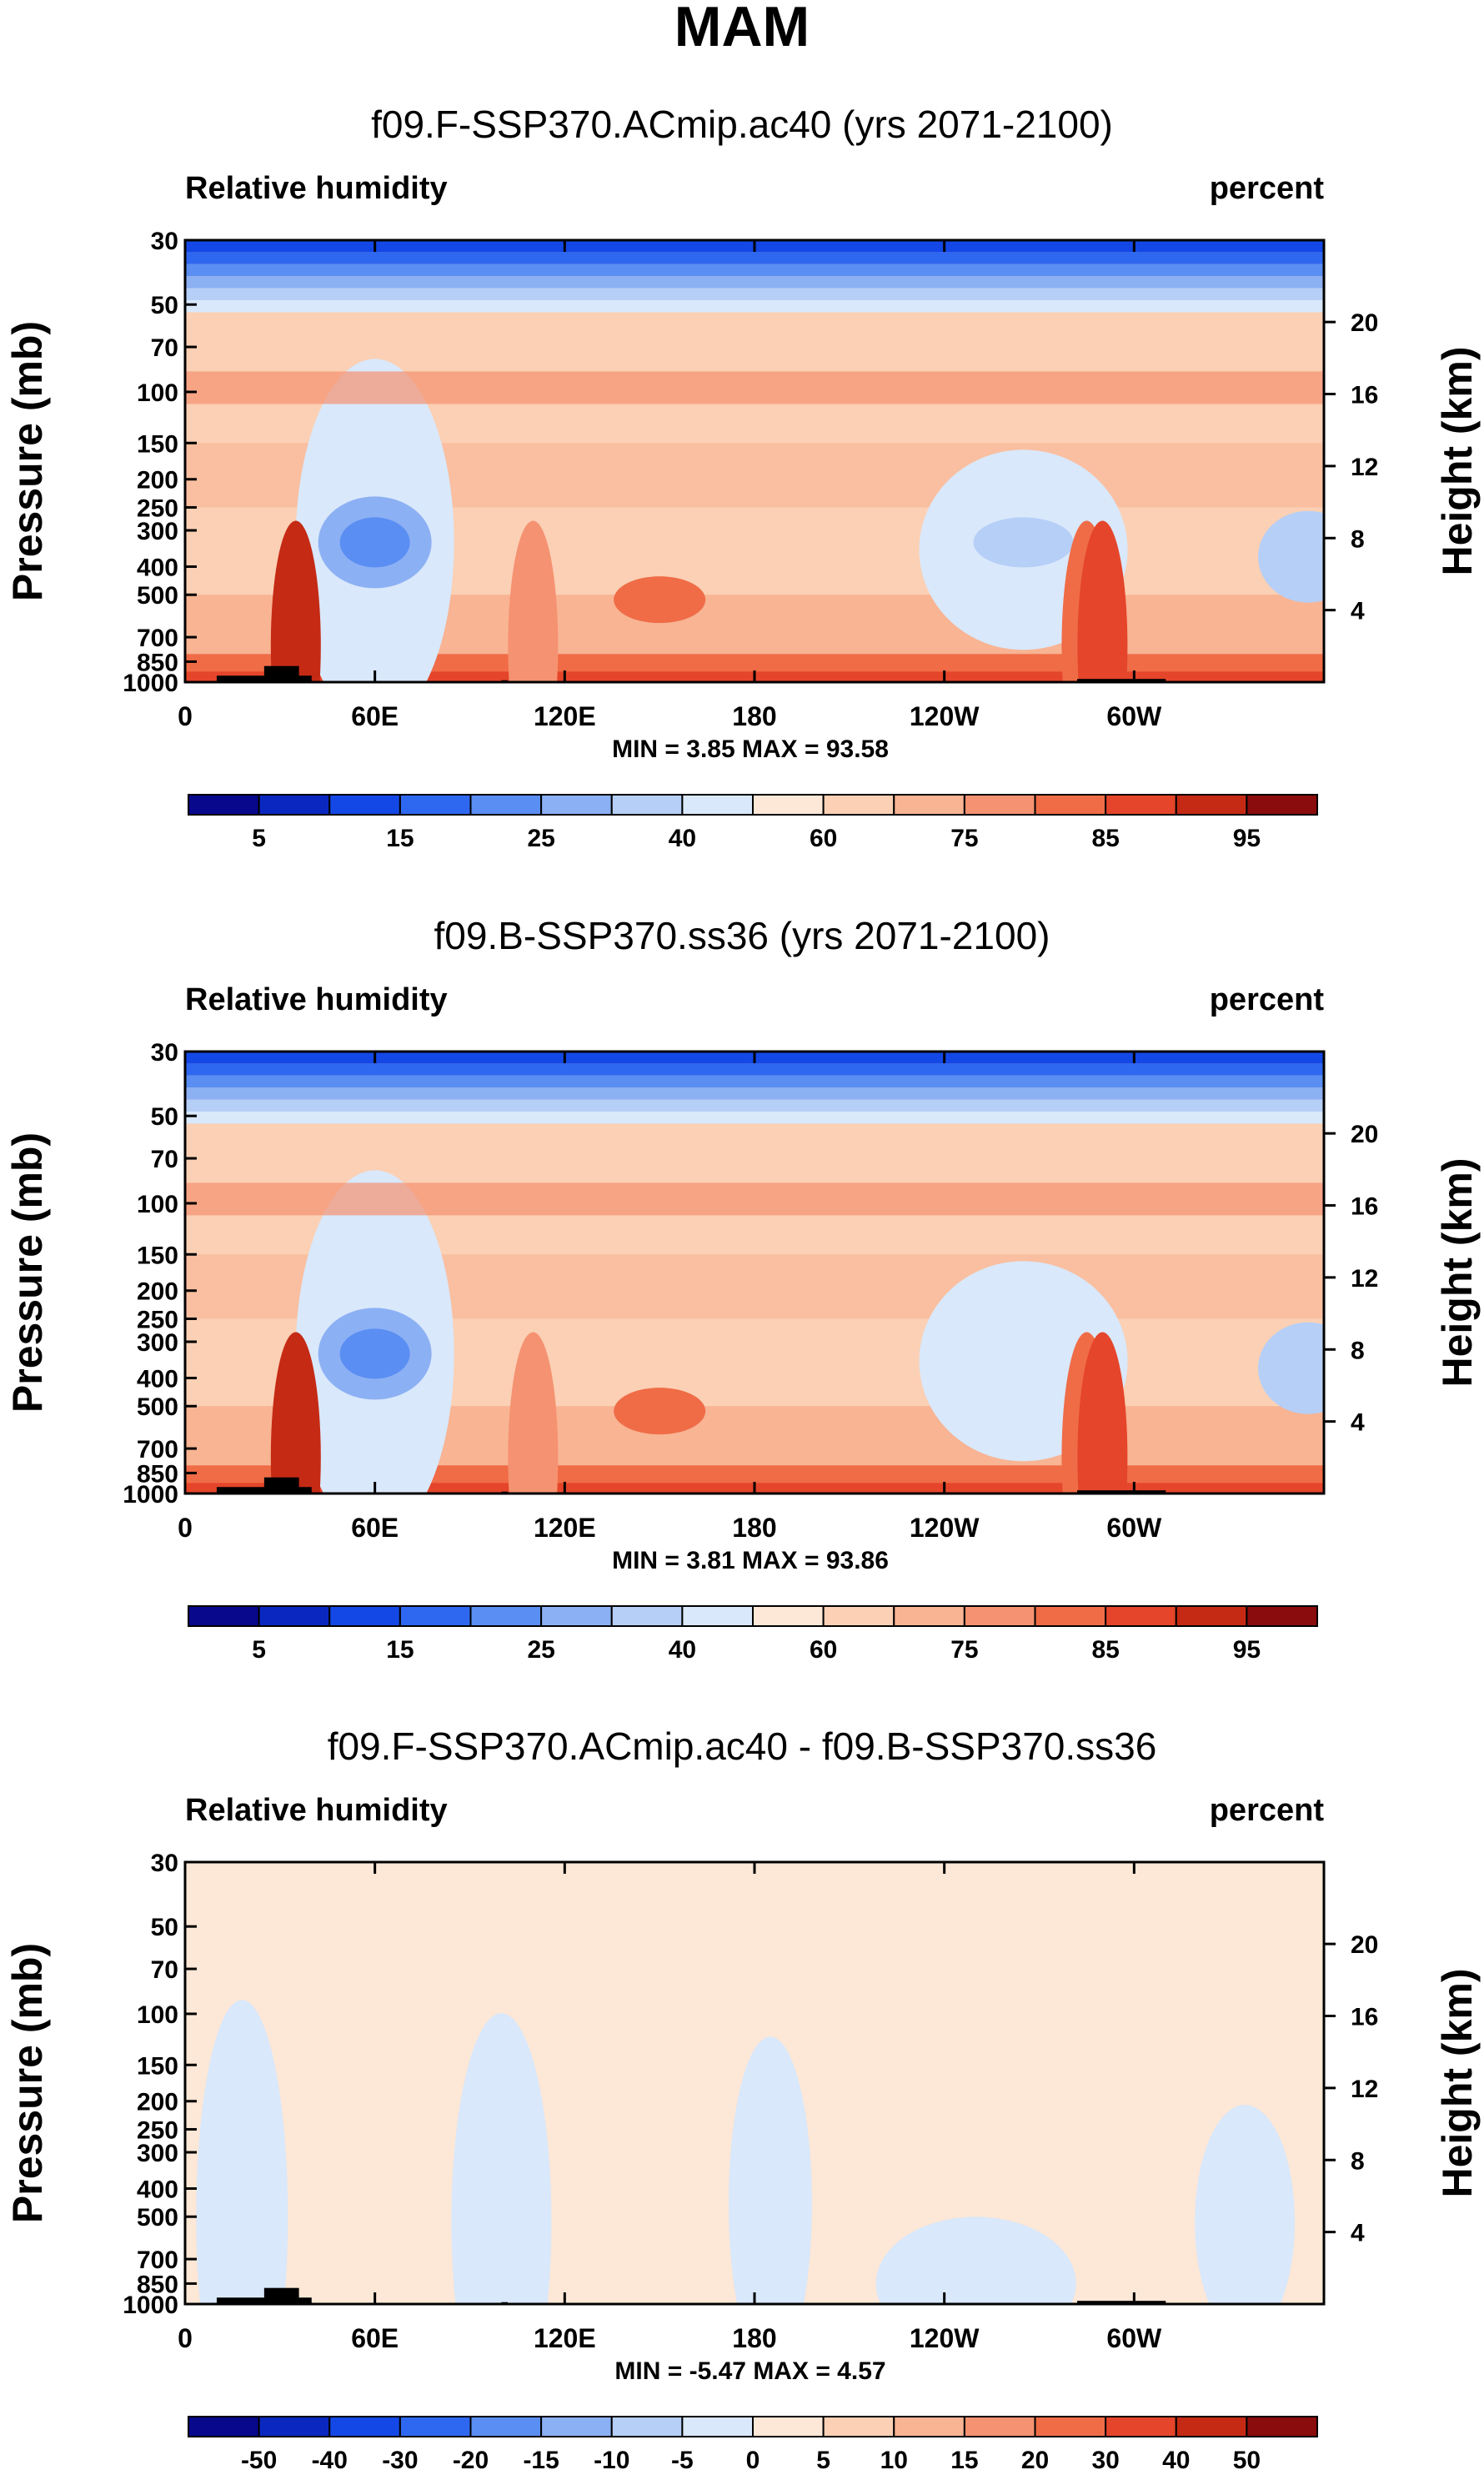  What do you see at coordinates (1364, 323) in the screenshot?
I see `height-tick-label: 20` at bounding box center [1364, 323].